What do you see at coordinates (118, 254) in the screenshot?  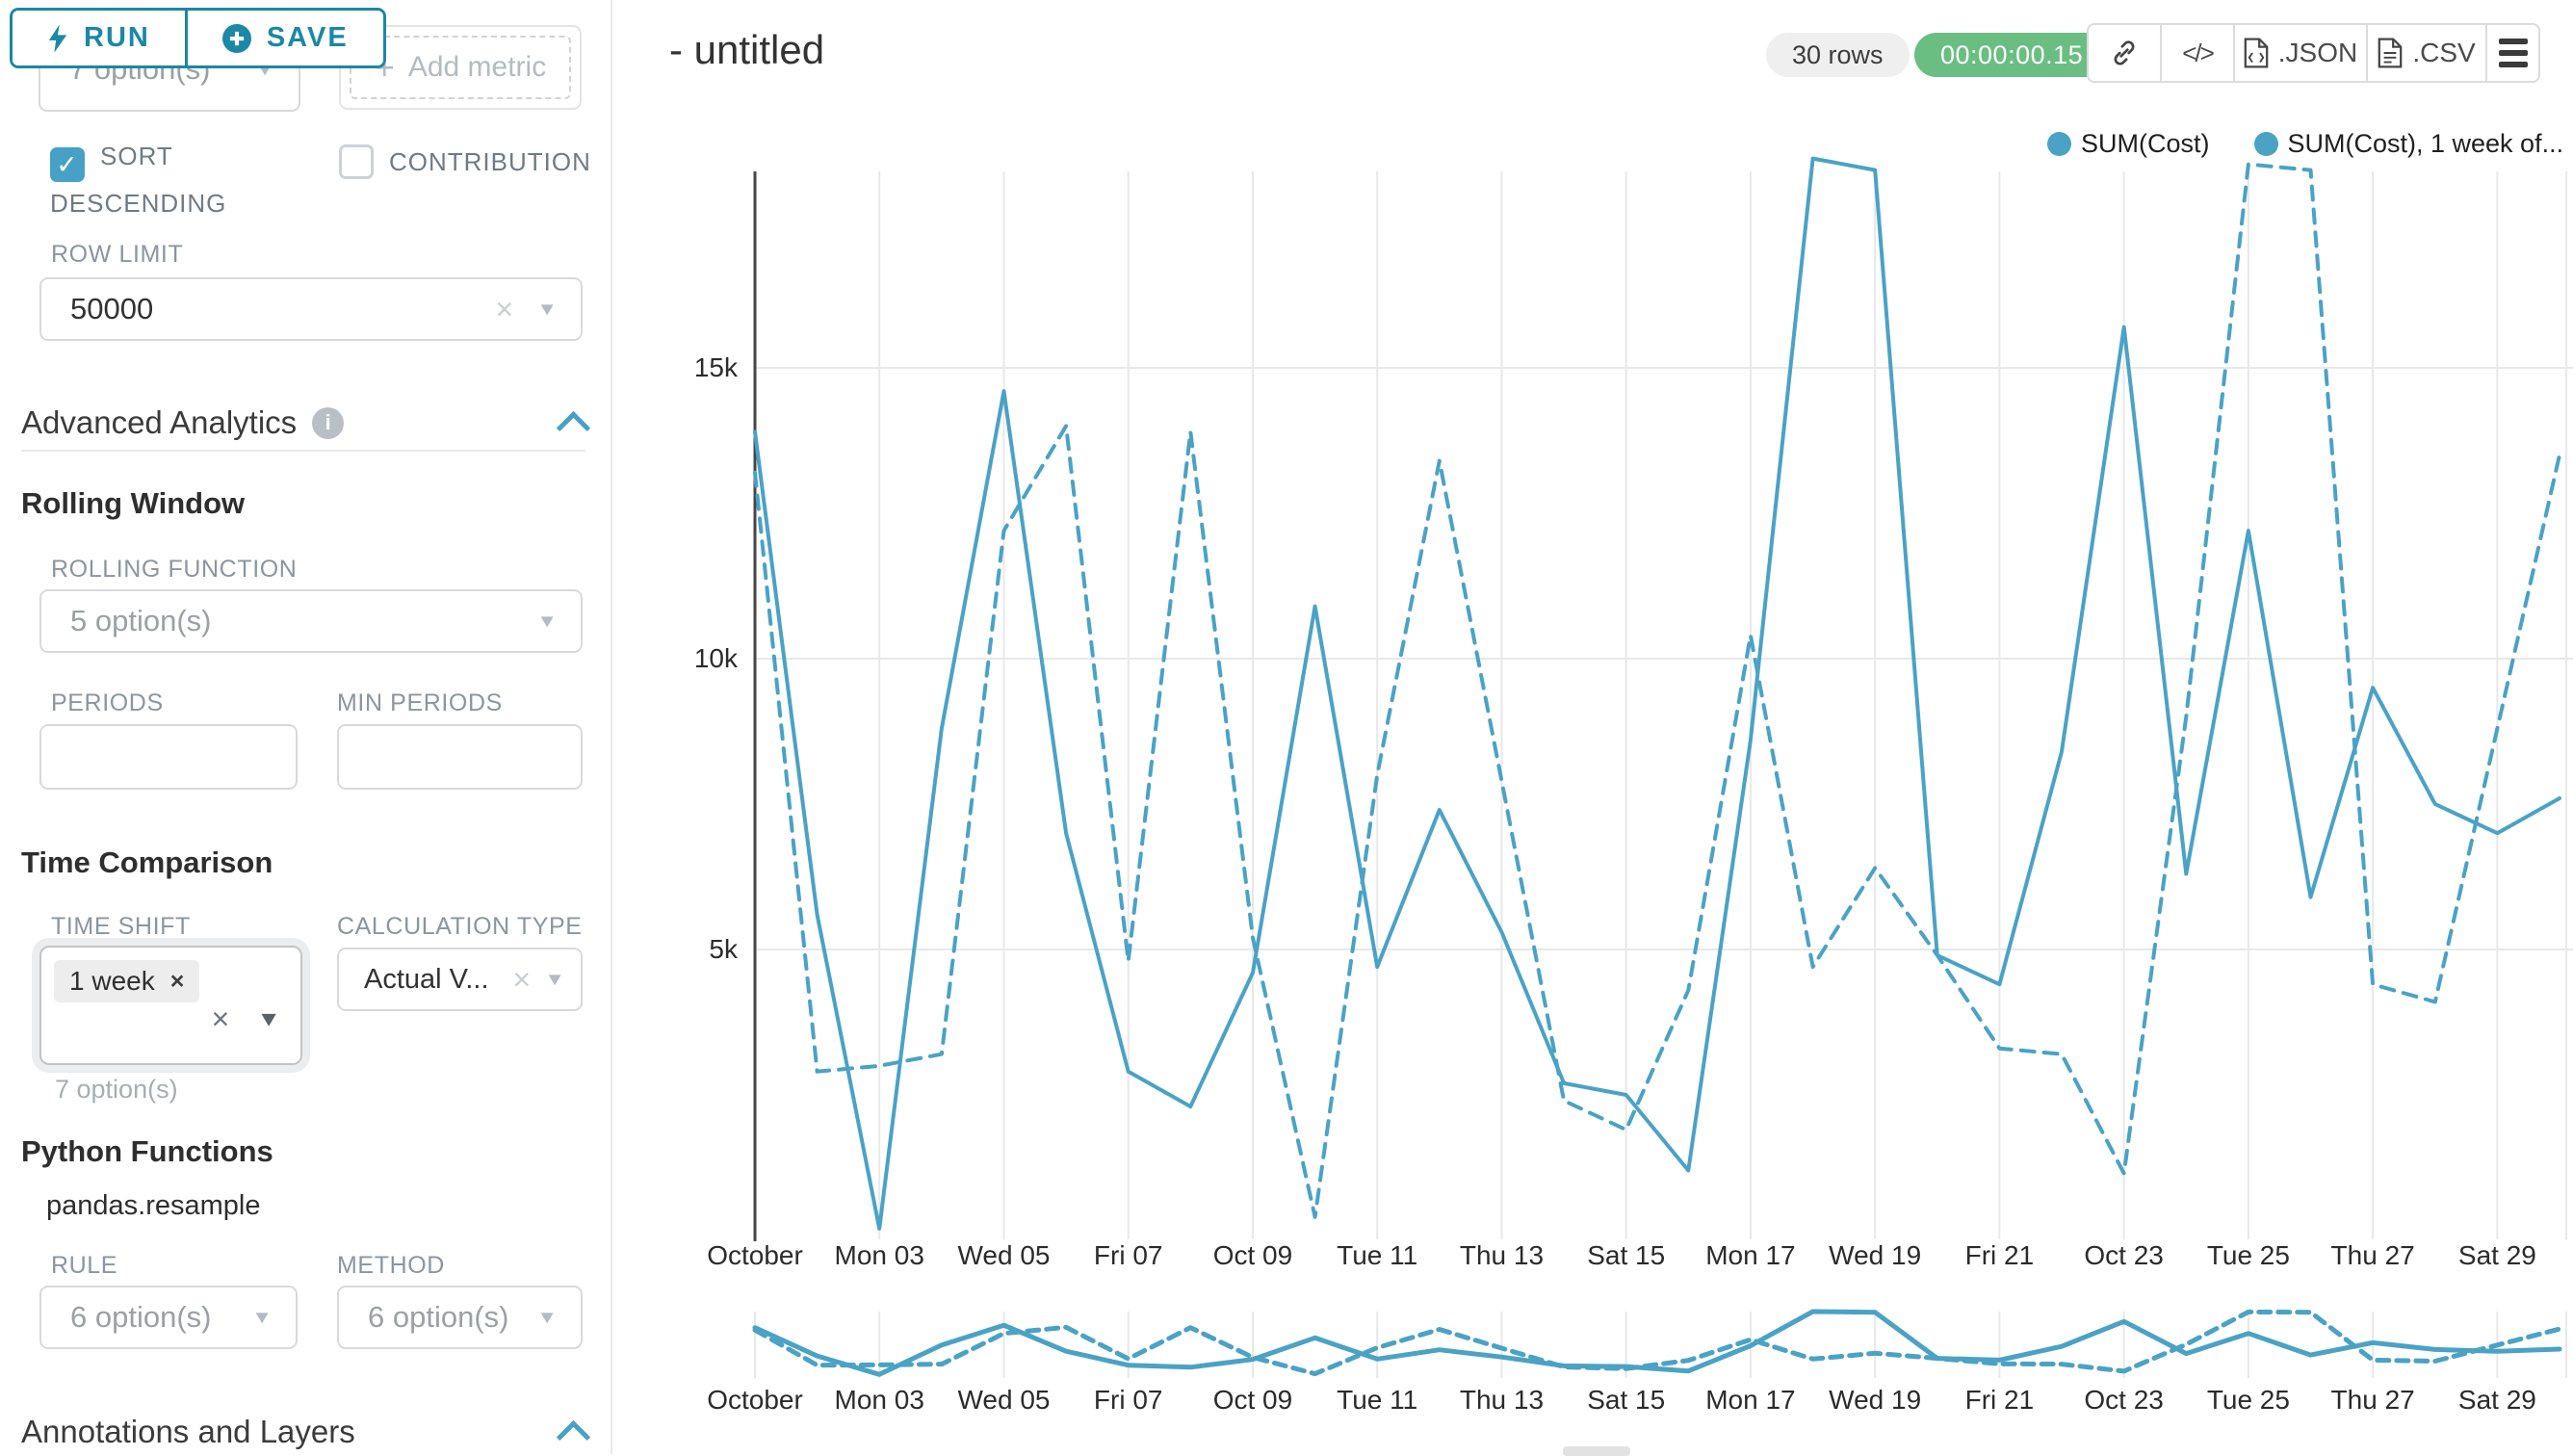 I see `row-limit-label: ROW LIMIT` at bounding box center [118, 254].